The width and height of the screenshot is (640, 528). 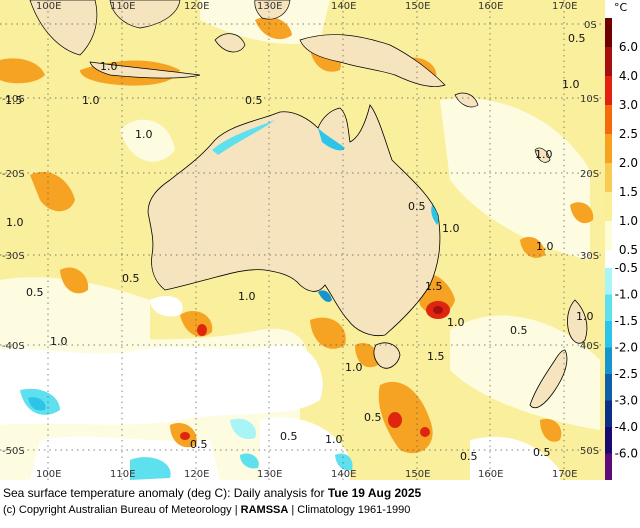 What do you see at coordinates (589, 238) in the screenshot?
I see `latitude-labels-right: 0S 10S 20S 30S 40S 50S` at bounding box center [589, 238].